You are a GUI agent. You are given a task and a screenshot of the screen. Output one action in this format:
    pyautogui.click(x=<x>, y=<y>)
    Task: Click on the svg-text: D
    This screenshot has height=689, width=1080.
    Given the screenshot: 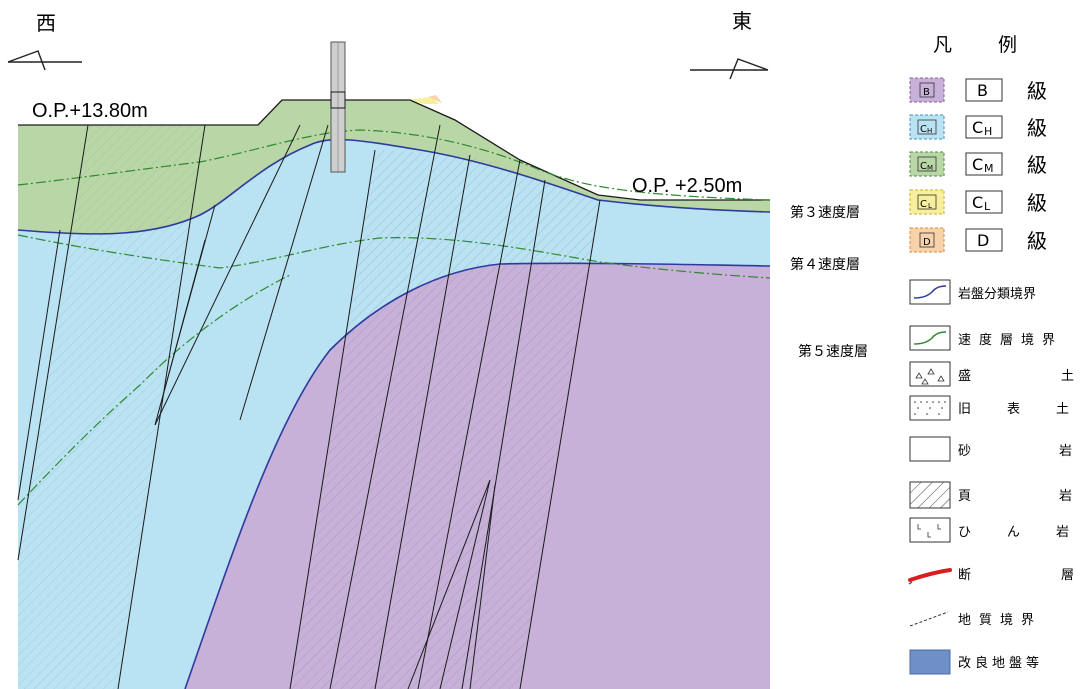 What is the action you would take?
    pyautogui.click(x=927, y=242)
    